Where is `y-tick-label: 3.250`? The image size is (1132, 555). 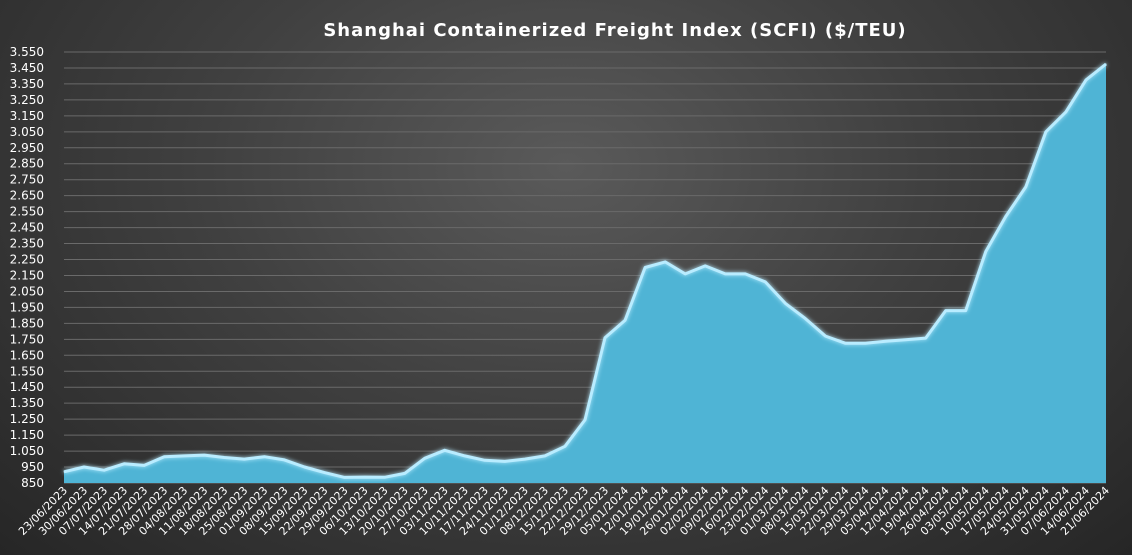 y-tick-label: 3.250 is located at coordinates (27, 100).